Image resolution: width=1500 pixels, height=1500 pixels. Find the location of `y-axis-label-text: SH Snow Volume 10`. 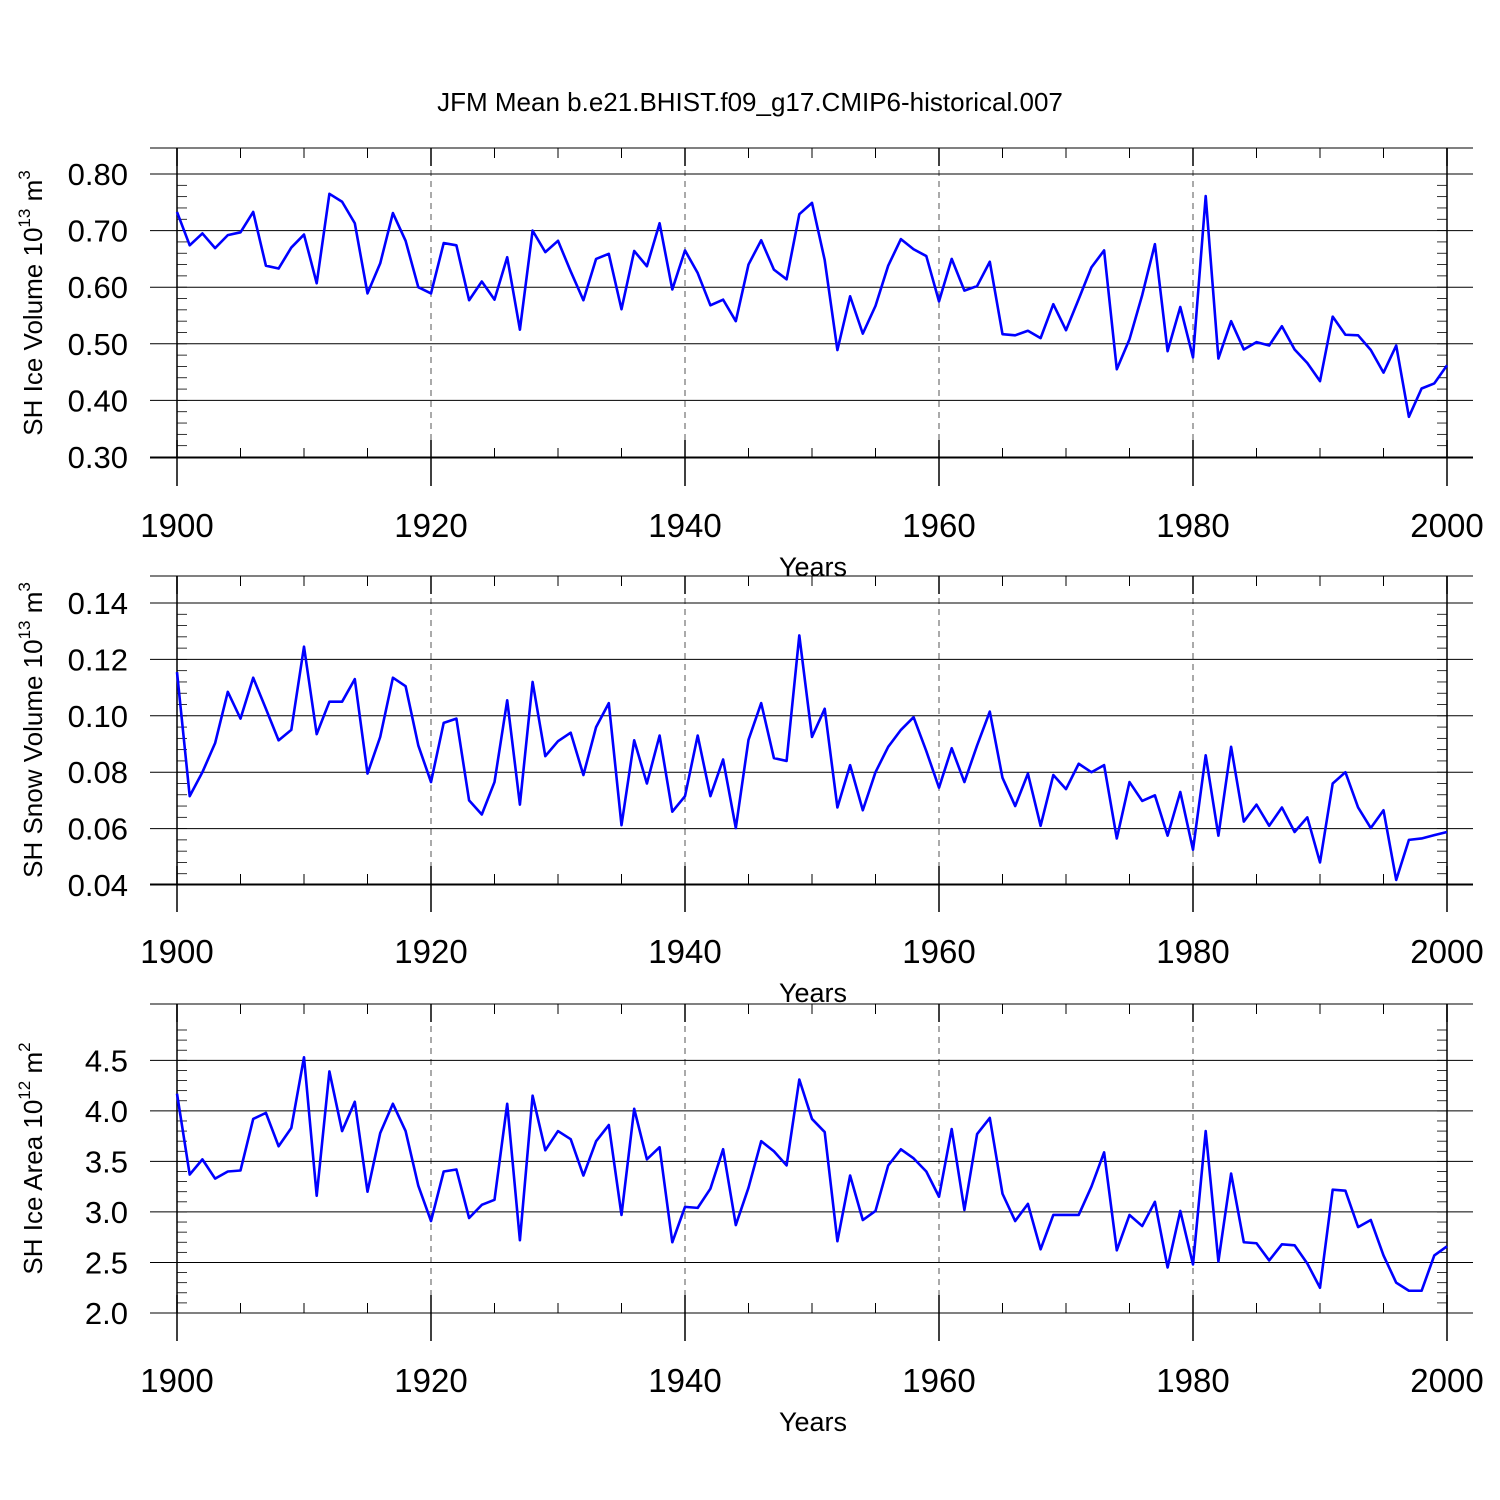

y-axis-label-text: SH Snow Volume 10 is located at coordinates (33, 758).